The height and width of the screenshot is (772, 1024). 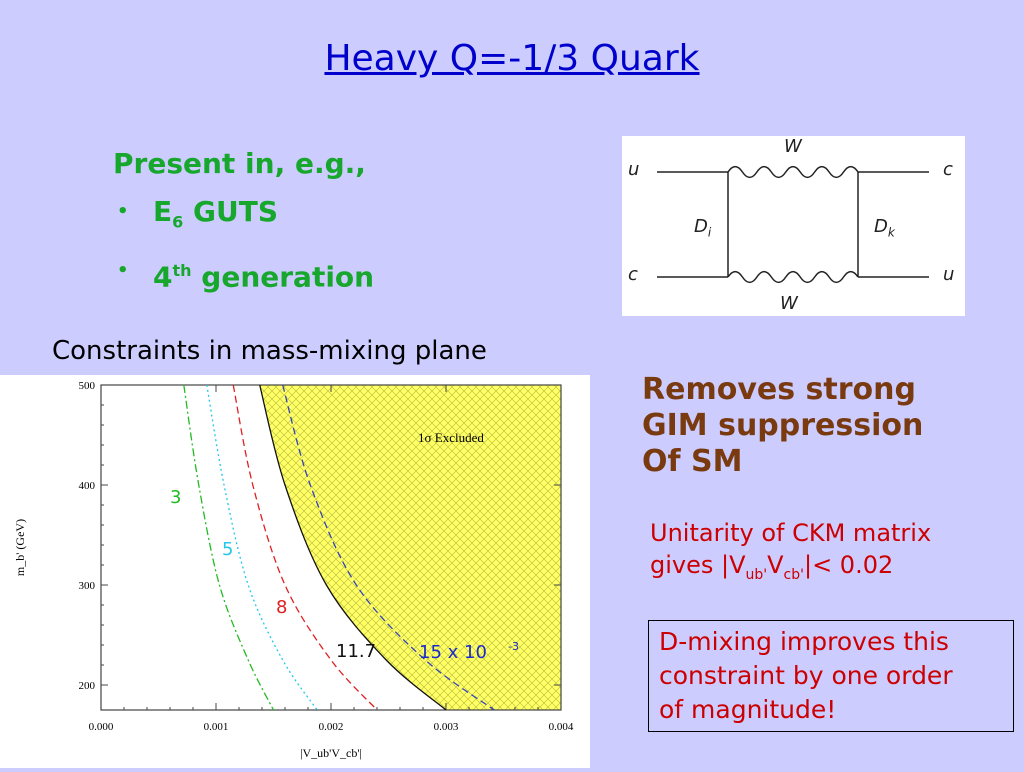 What do you see at coordinates (633, 274) in the screenshot?
I see `label-c-left: c` at bounding box center [633, 274].